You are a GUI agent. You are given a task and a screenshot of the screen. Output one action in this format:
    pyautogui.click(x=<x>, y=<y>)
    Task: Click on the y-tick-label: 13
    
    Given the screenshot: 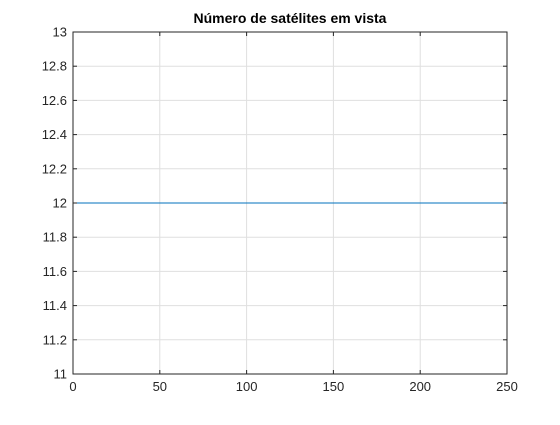 What is the action you would take?
    pyautogui.click(x=60, y=32)
    